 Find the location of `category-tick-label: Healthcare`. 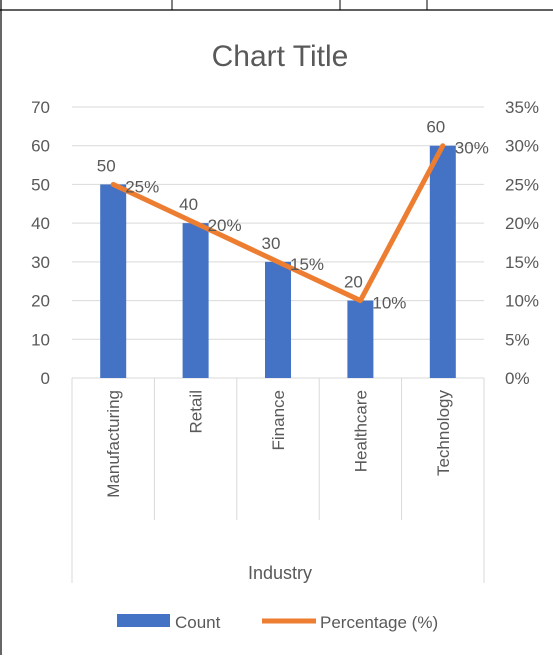

category-tick-label: Healthcare is located at coordinates (360, 431).